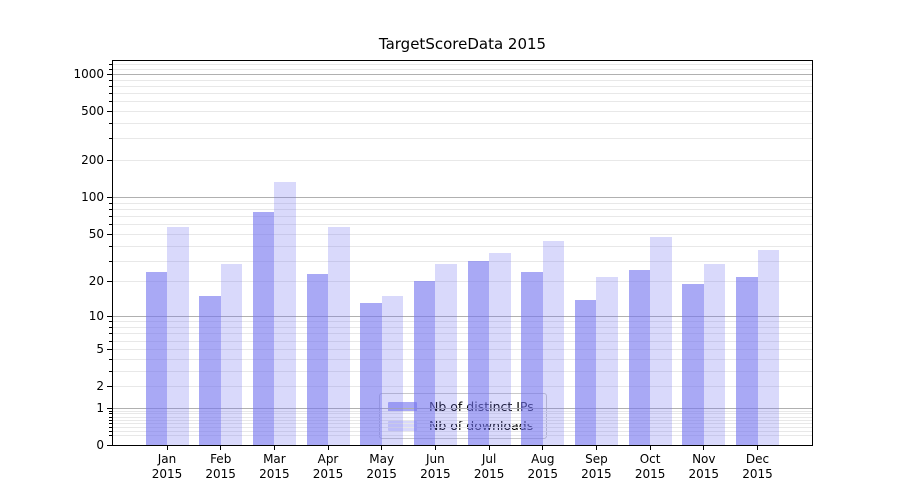 This screenshot has width=900, height=500. What do you see at coordinates (88, 73) in the screenshot?
I see `y-tick-label: 1000` at bounding box center [88, 73].